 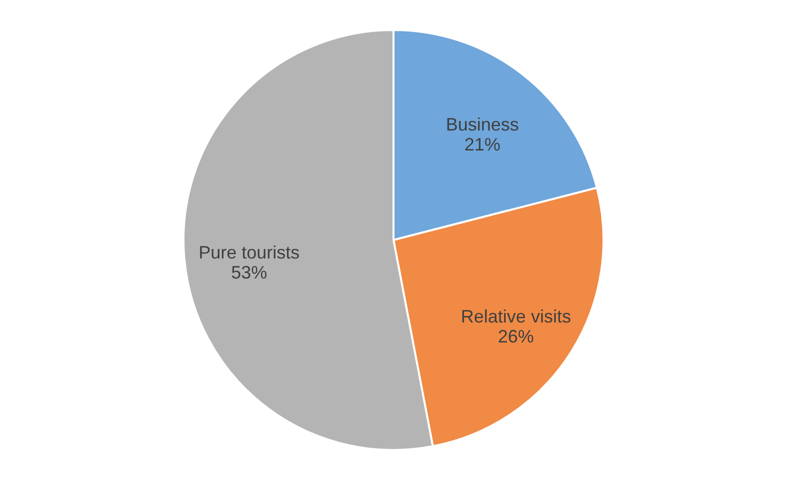 I want to click on slice-label: Pure tourists, so click(x=249, y=252).